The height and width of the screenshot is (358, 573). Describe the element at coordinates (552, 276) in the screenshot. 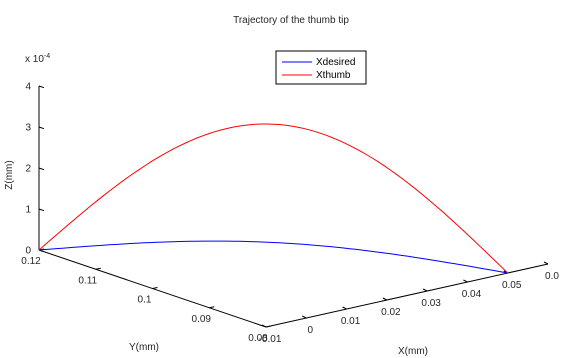

I see `x-tick-label: 0.0` at that location.